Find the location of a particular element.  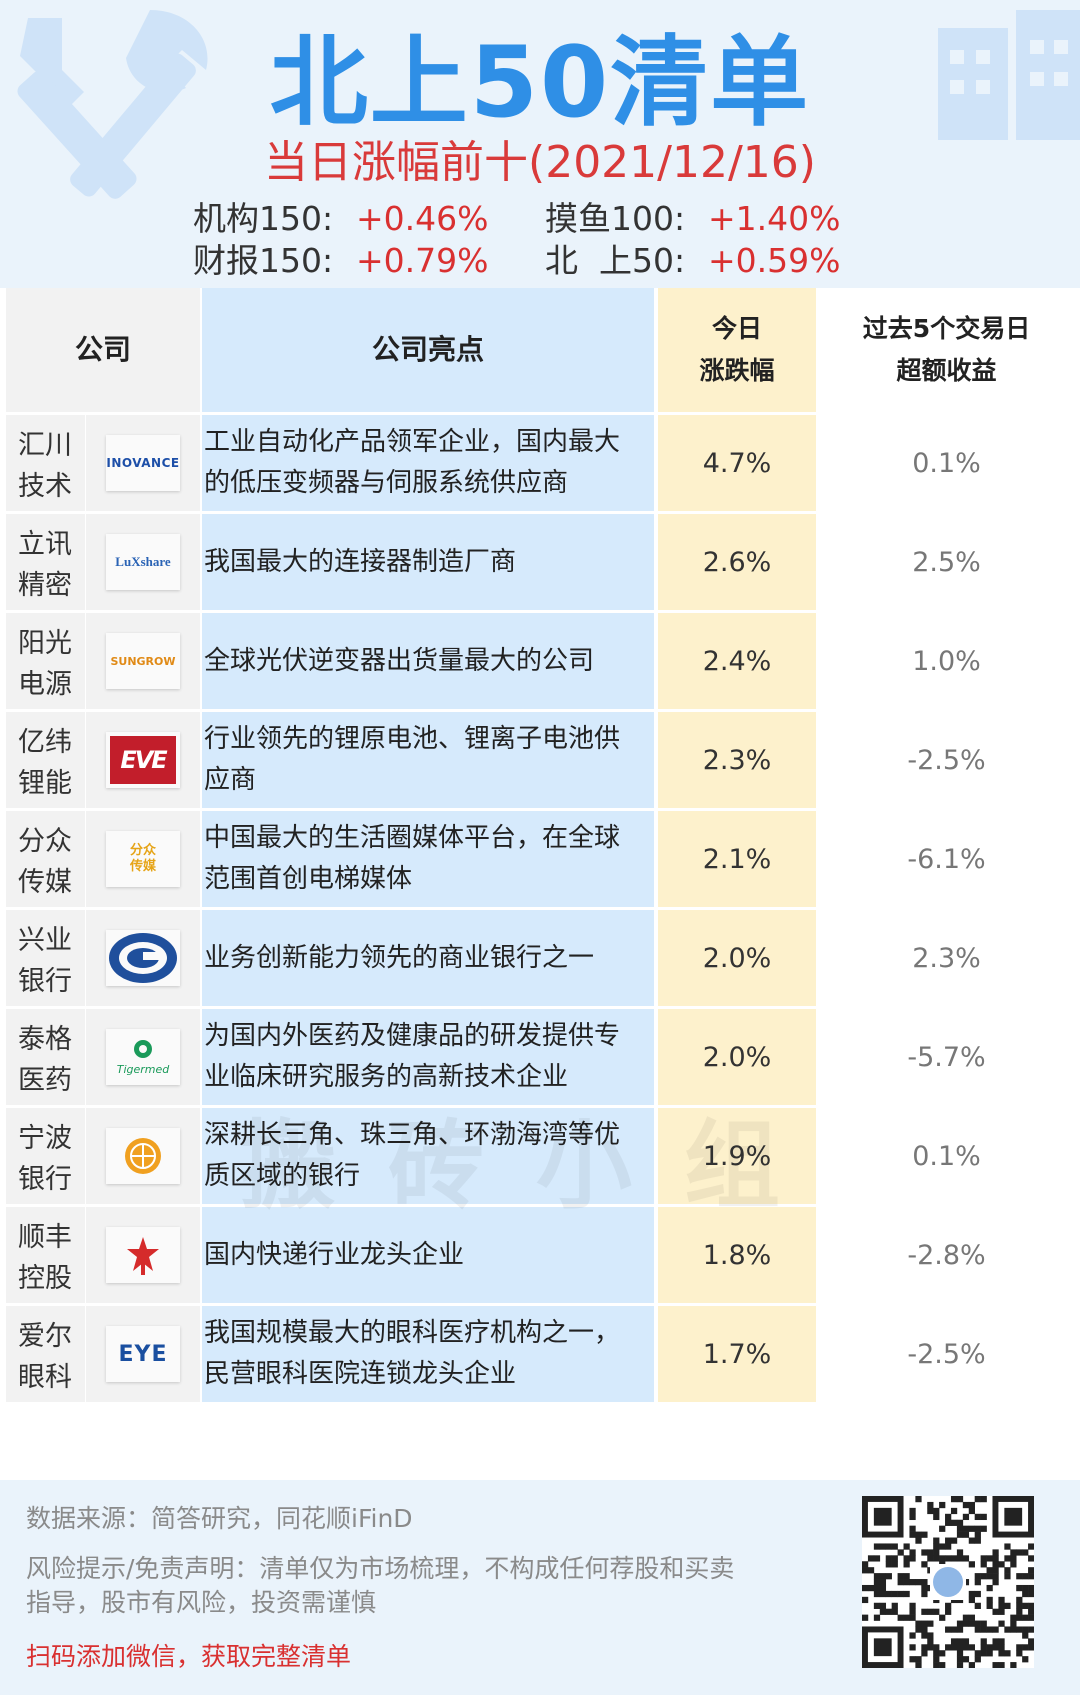

highlight-line: 为国内外医药及健康品的研发提供专 is located at coordinates (412, 1036).